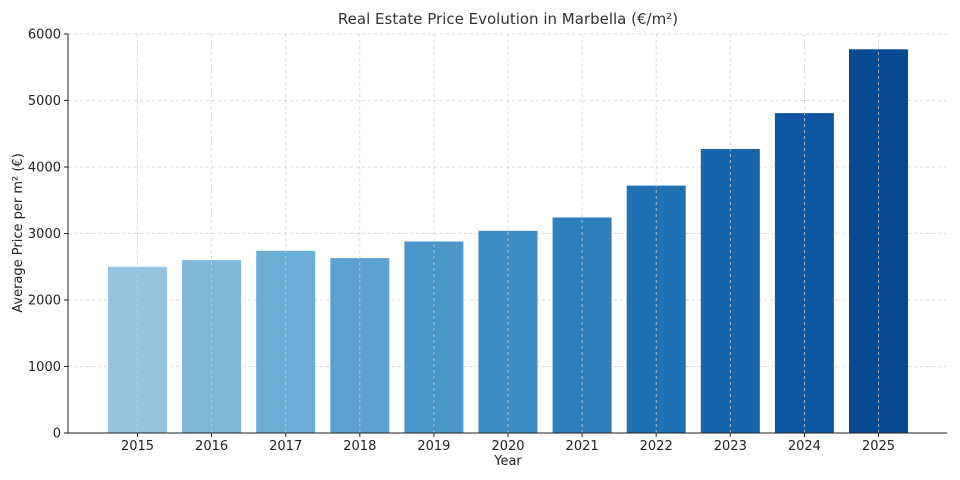 The width and height of the screenshot is (960, 480). What do you see at coordinates (18, 233) in the screenshot?
I see `y-axis-label: Average Price per m² (€)` at bounding box center [18, 233].